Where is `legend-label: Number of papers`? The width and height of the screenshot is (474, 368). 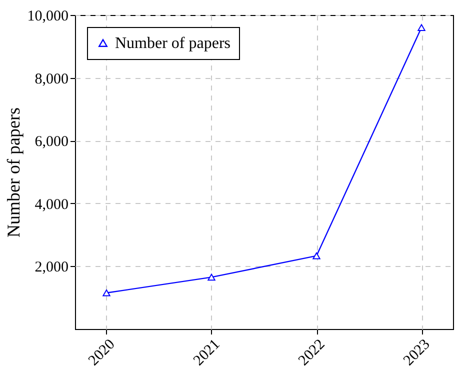 legend-label: Number of papers is located at coordinates (173, 43).